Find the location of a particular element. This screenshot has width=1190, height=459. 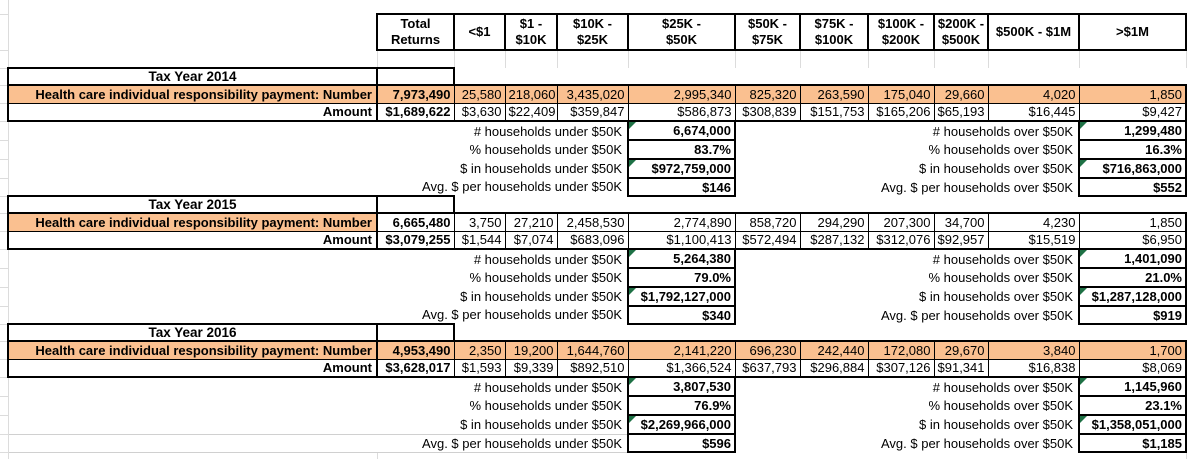

number-cell: 858,720 is located at coordinates (767, 222).